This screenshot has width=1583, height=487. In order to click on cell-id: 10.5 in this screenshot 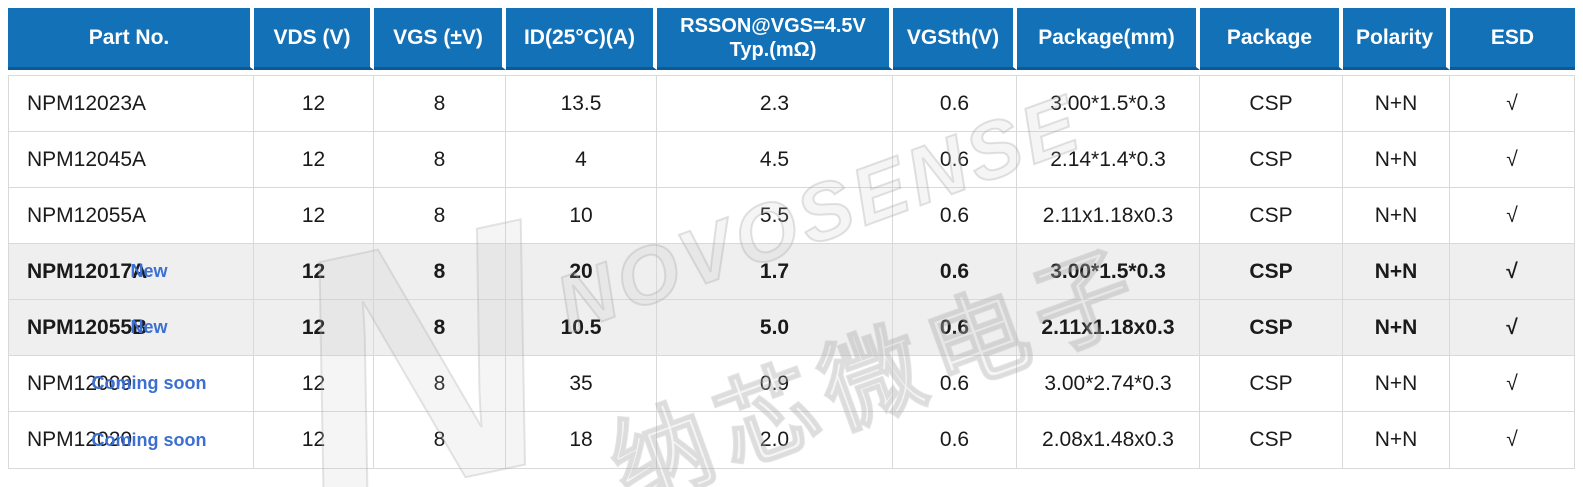, I will do `click(581, 328)`.